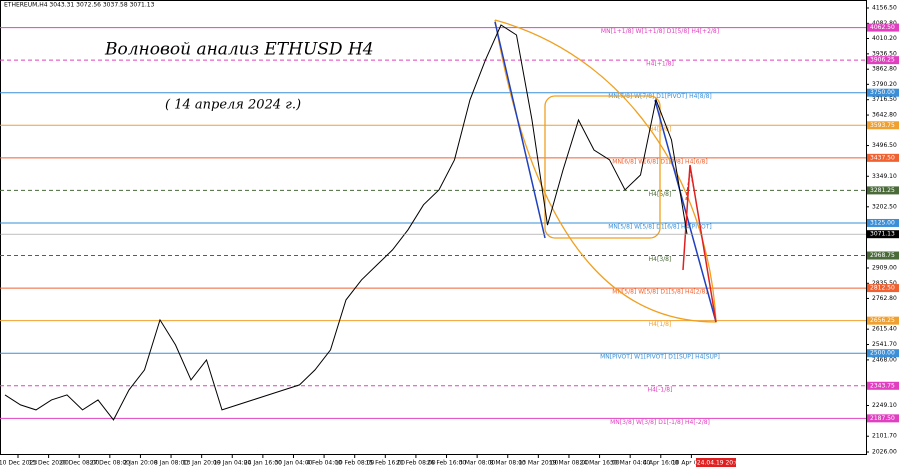  Describe the element at coordinates (884, 452) in the screenshot. I see `y-tick-label: 2026.00` at that location.